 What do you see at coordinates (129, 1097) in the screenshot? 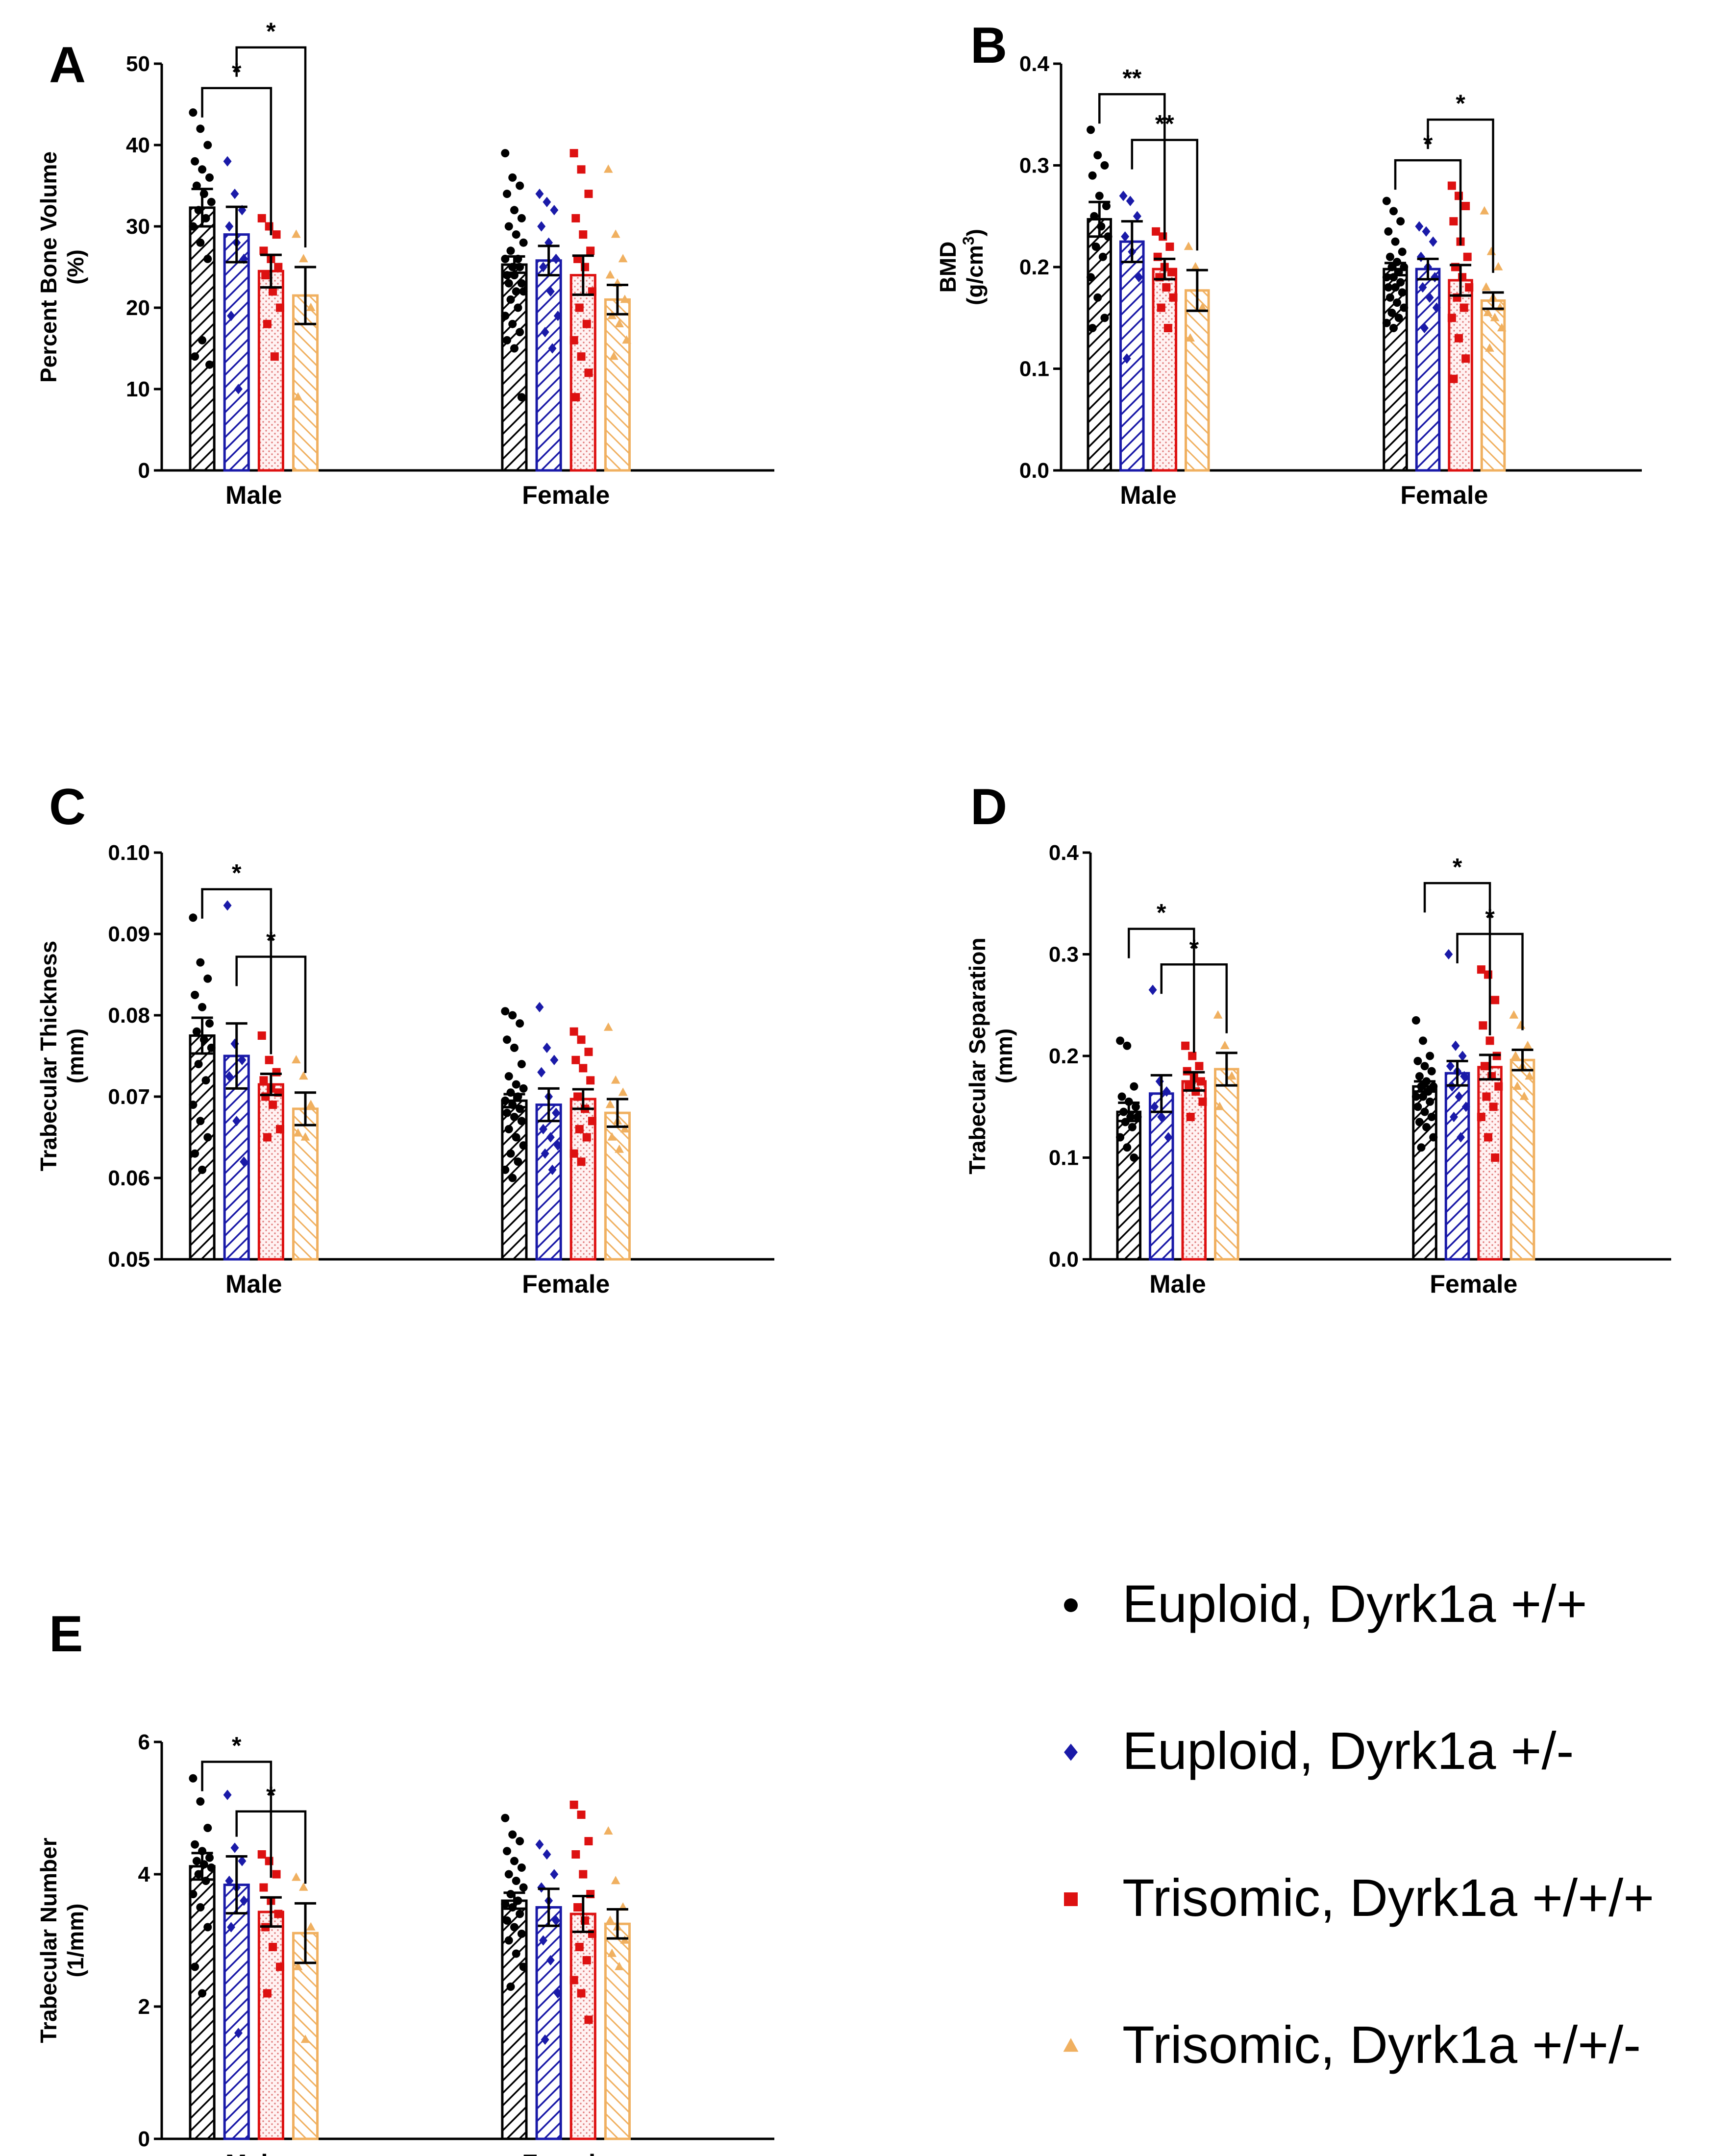
I see `y-tick-label: 0.07` at bounding box center [129, 1097].